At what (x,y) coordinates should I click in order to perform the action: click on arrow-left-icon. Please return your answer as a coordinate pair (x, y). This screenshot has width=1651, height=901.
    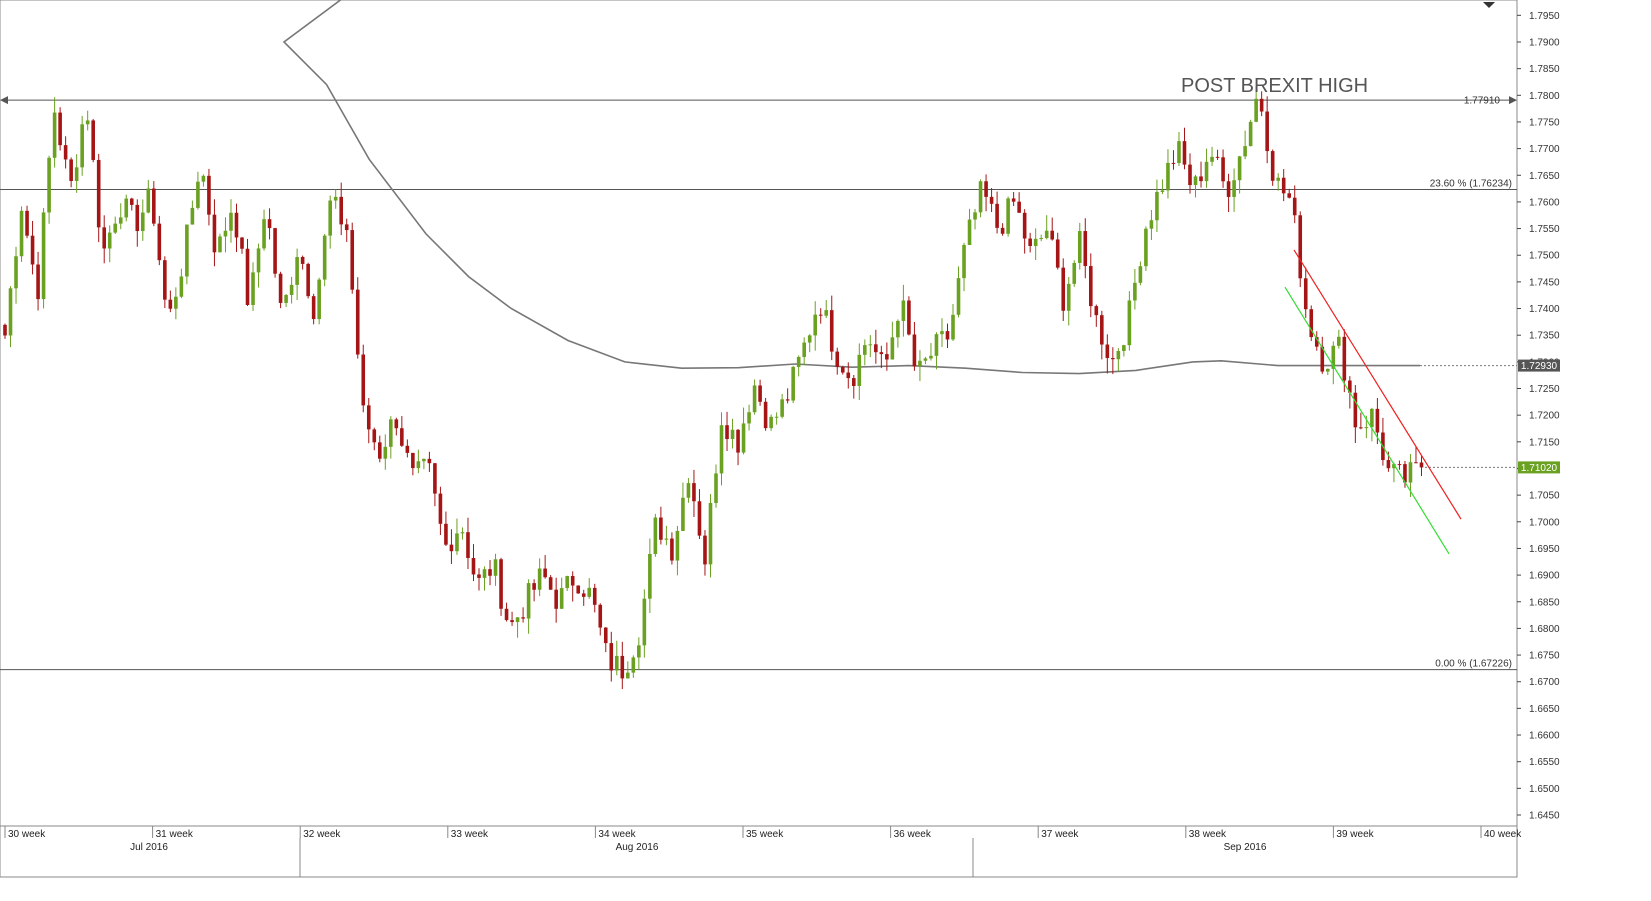
    Looking at the image, I should click on (4, 100).